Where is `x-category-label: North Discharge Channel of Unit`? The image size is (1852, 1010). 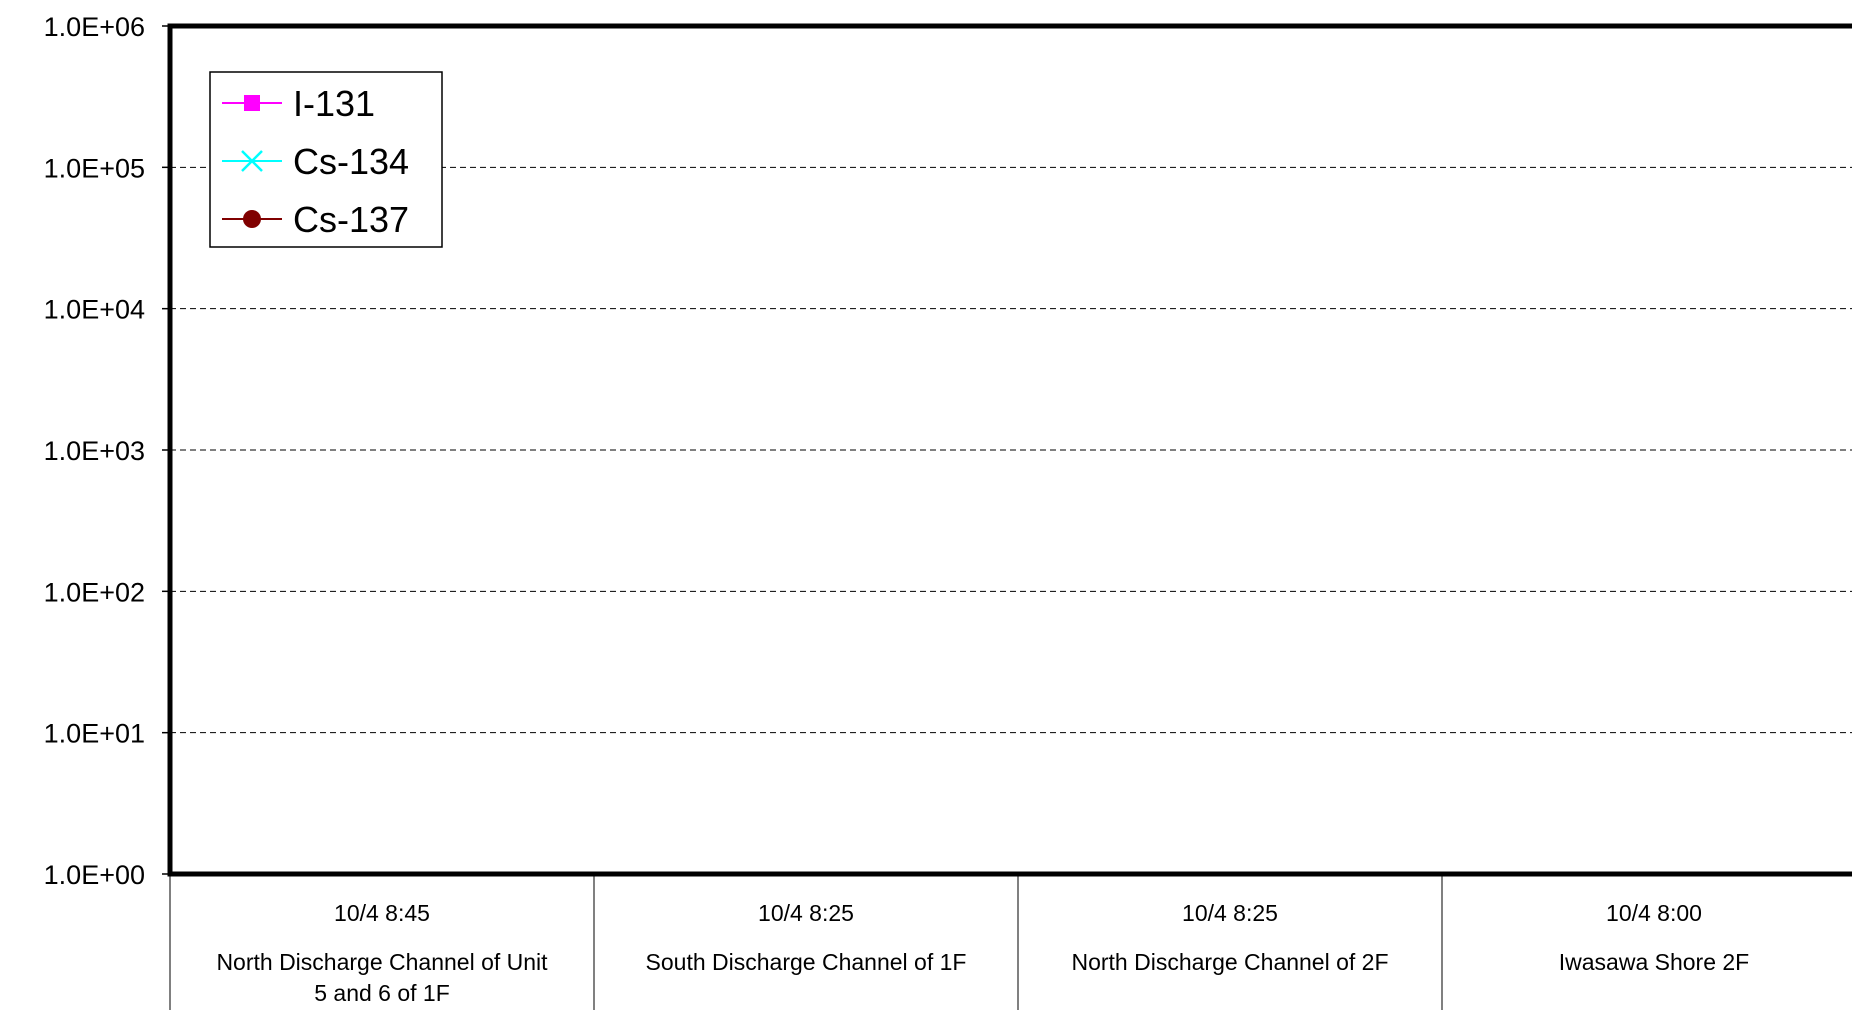 x-category-label: North Discharge Channel of Unit is located at coordinates (382, 962).